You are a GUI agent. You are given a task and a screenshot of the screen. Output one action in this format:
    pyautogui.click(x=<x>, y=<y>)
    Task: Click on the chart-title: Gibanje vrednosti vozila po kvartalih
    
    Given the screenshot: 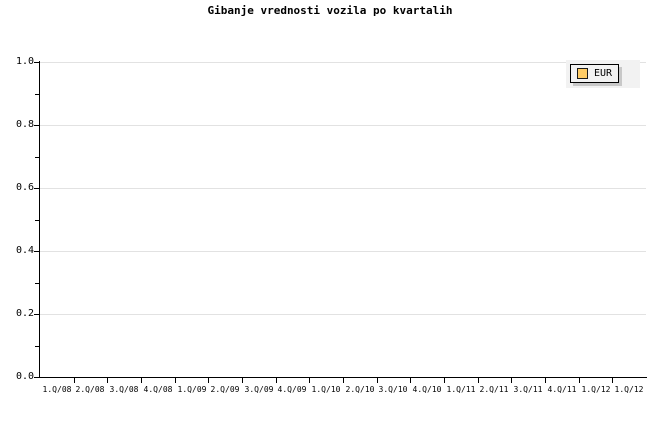 What is the action you would take?
    pyautogui.click(x=330, y=10)
    